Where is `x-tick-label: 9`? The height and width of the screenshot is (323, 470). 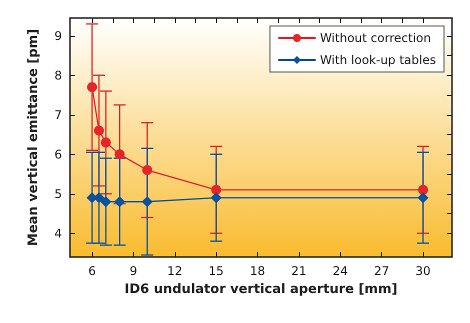 x-tick-label: 9 is located at coordinates (134, 271).